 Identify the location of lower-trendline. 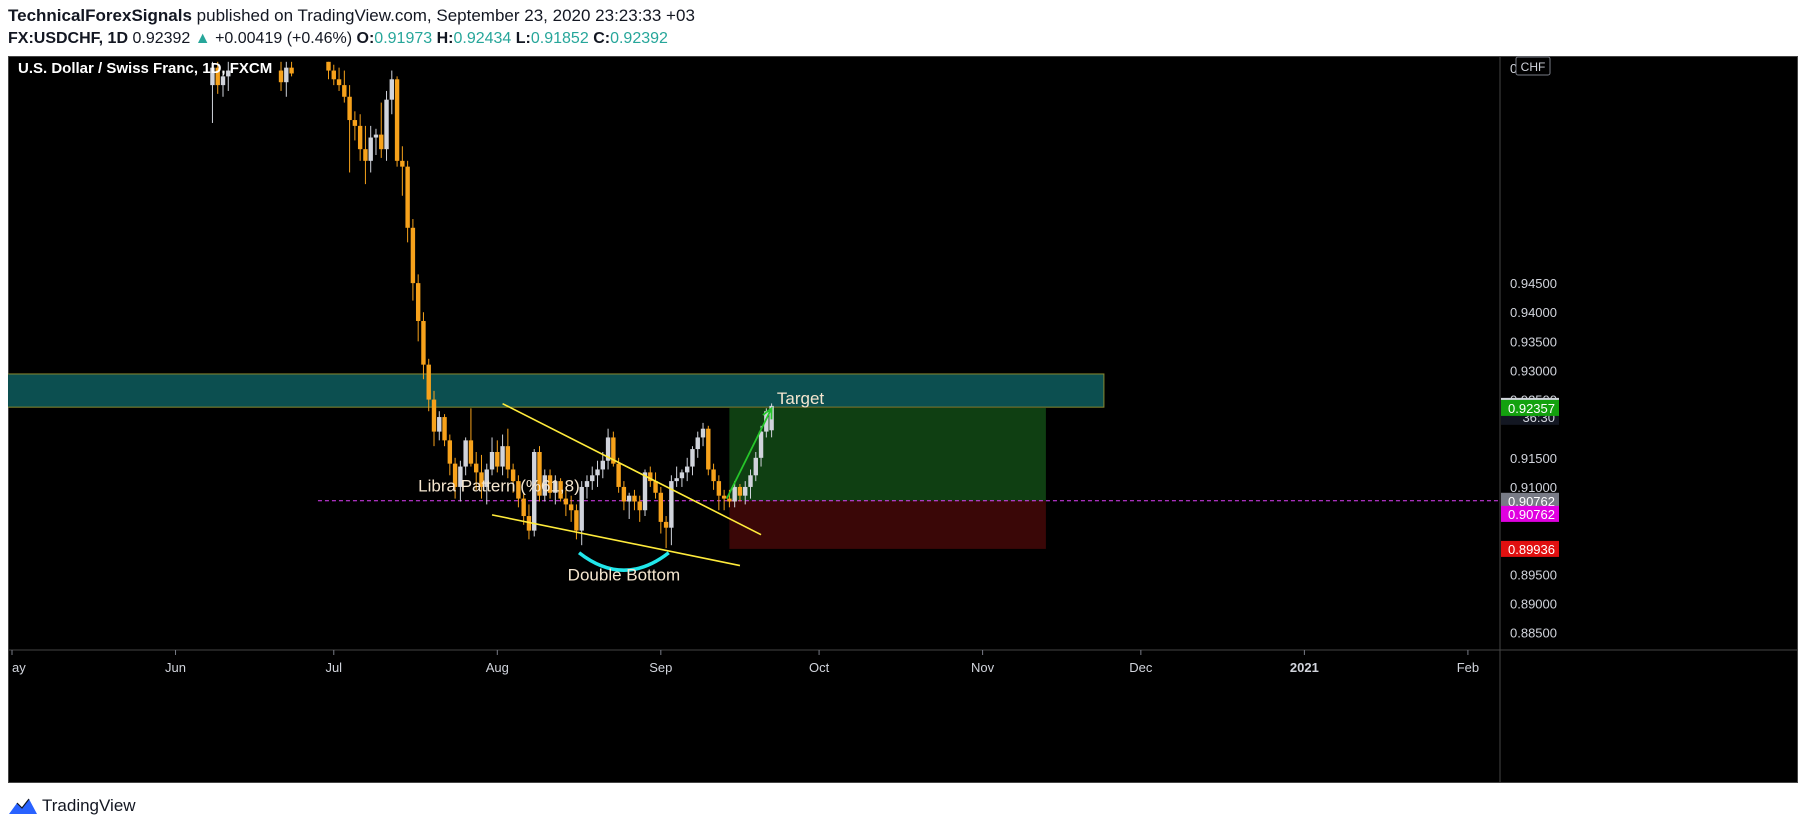
(616, 540).